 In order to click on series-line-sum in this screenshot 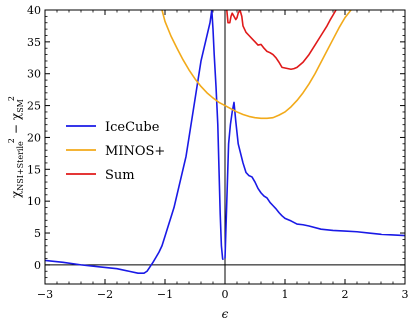, I will do `click(281, 40)`.